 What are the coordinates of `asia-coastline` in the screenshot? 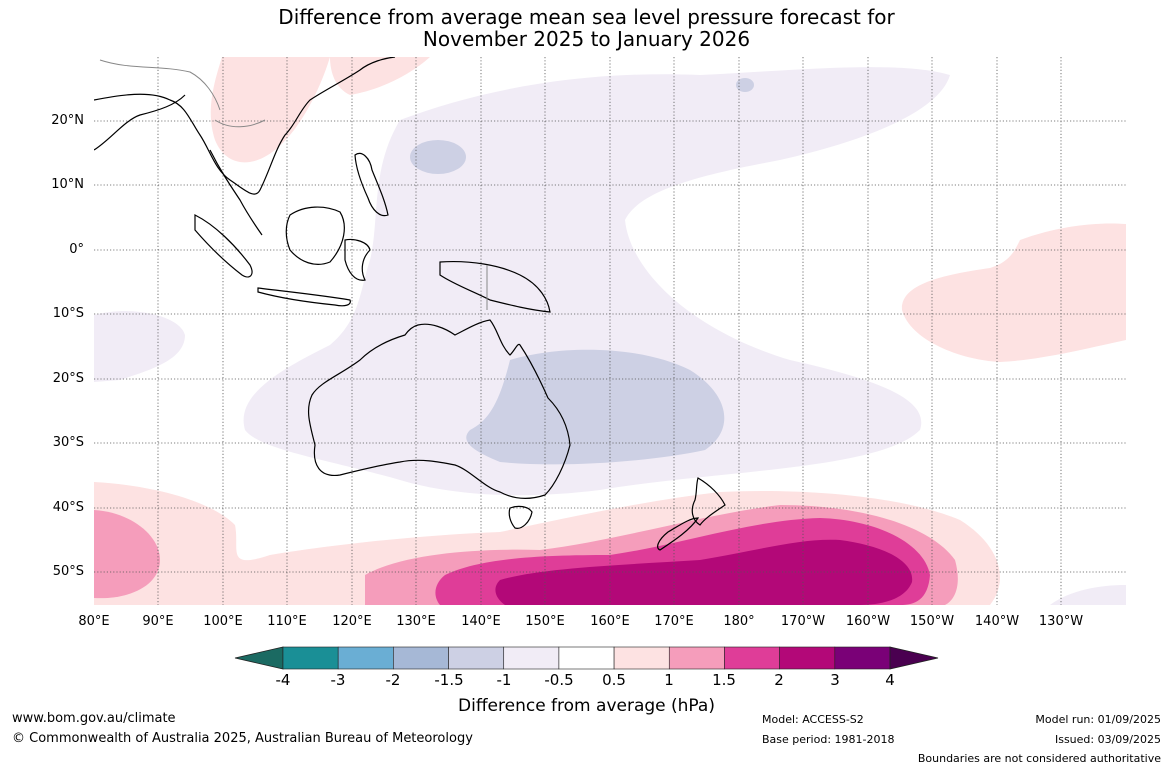 It's located at (245, 126).